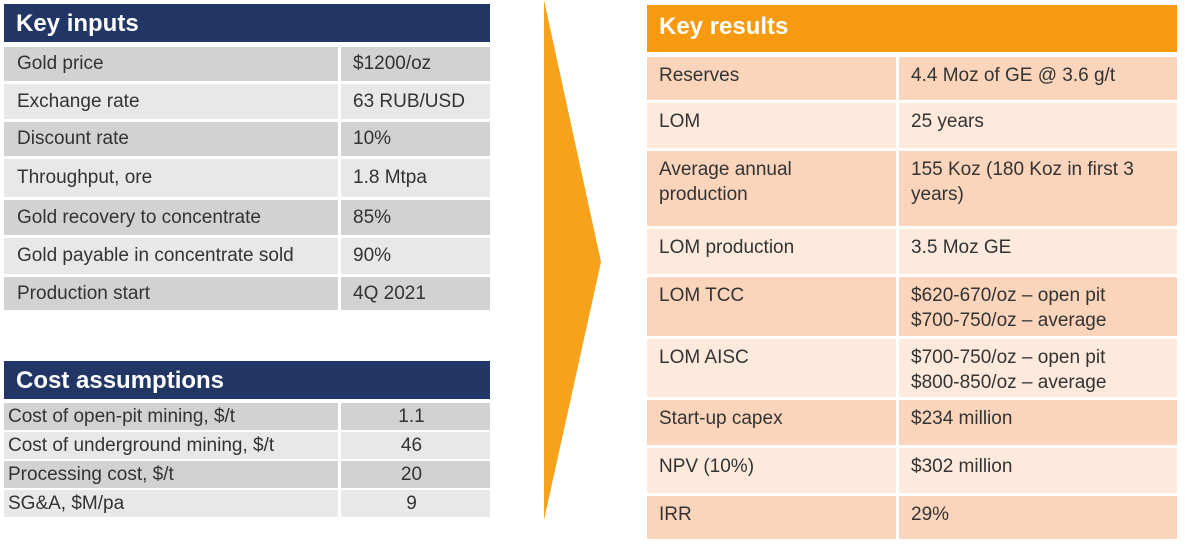  What do you see at coordinates (171, 217) in the screenshot?
I see `input-label: Gold recovery to concentrate` at bounding box center [171, 217].